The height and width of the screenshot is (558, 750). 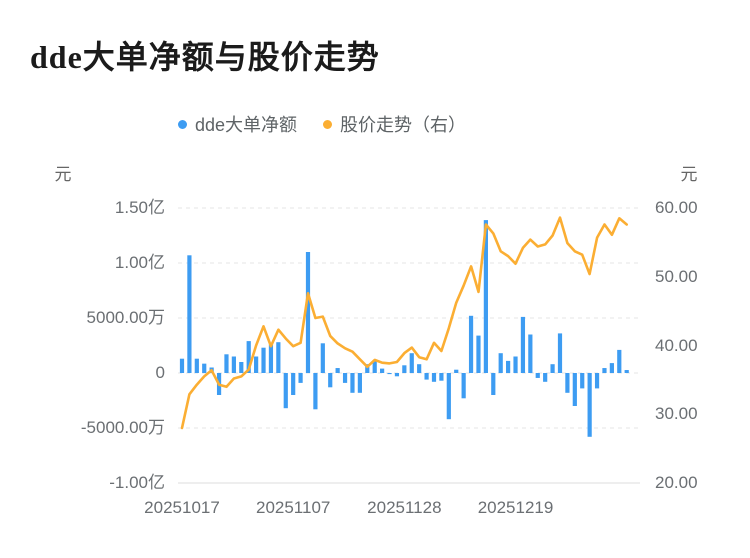 I want to click on left-axis-unit: 元, so click(x=63, y=174).